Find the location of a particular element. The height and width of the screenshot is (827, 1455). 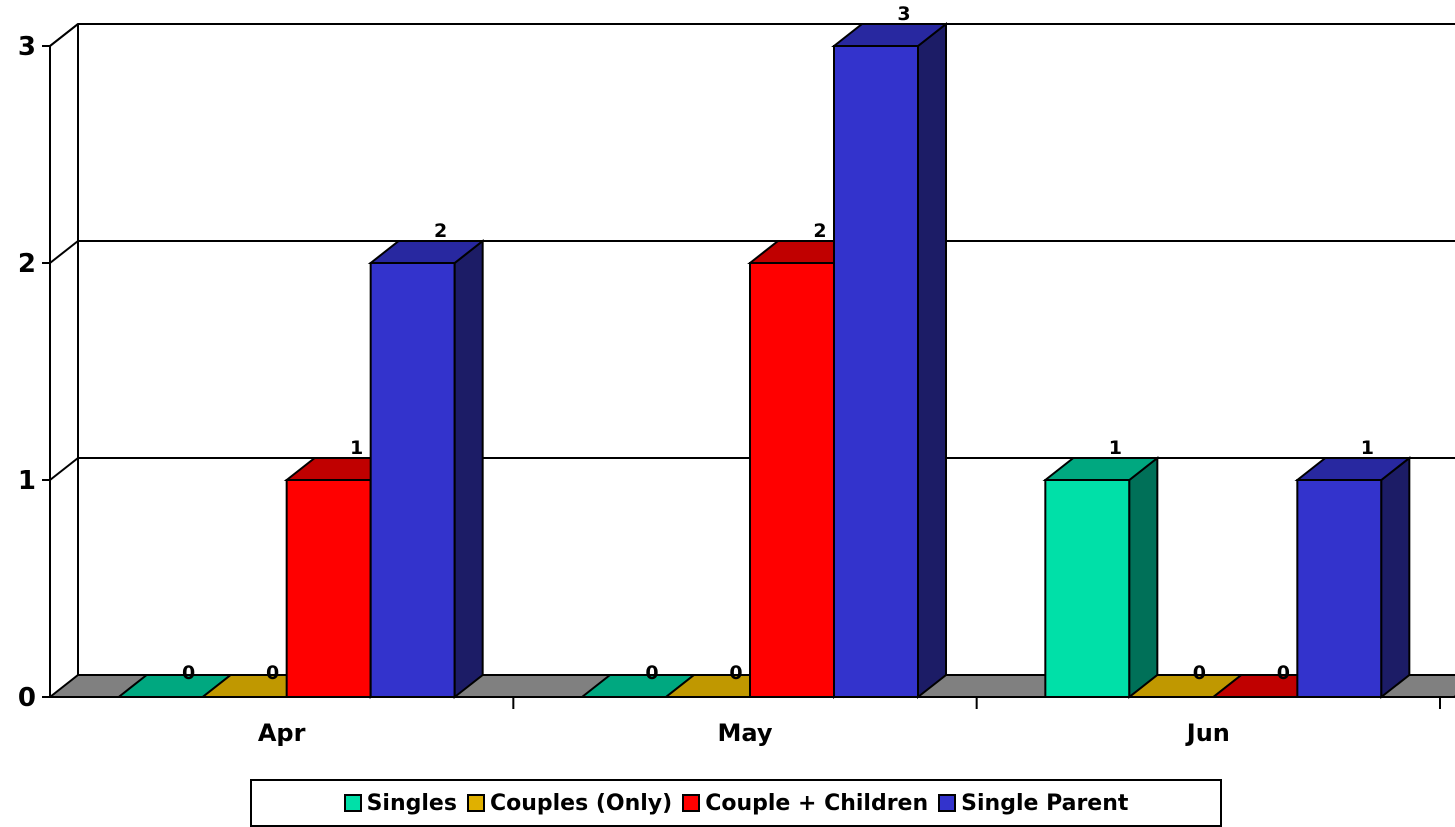

x-tick-label: Apr is located at coordinates (282, 733).